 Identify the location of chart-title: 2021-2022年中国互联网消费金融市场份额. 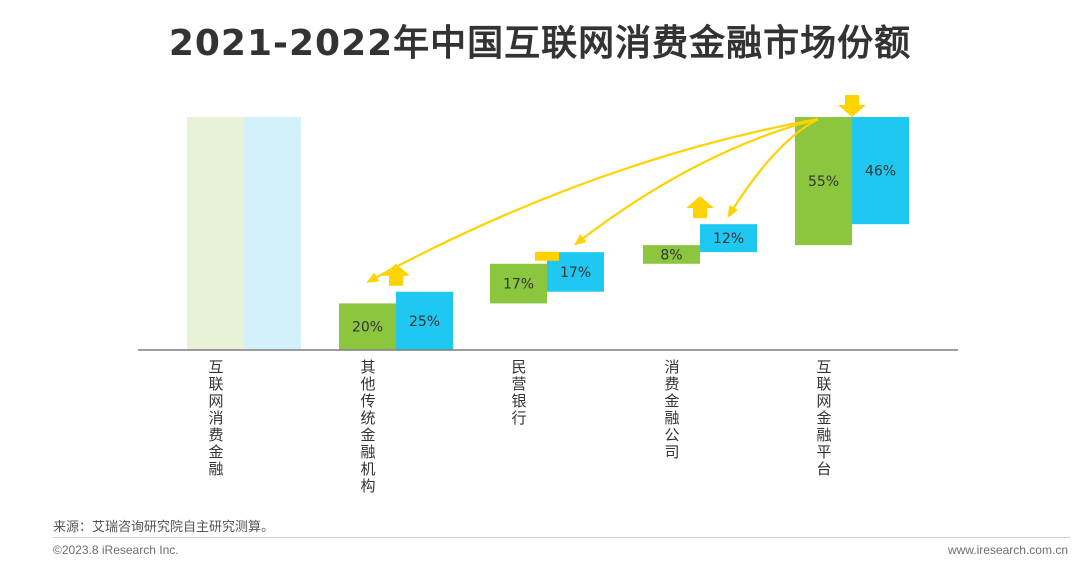
(540, 43).